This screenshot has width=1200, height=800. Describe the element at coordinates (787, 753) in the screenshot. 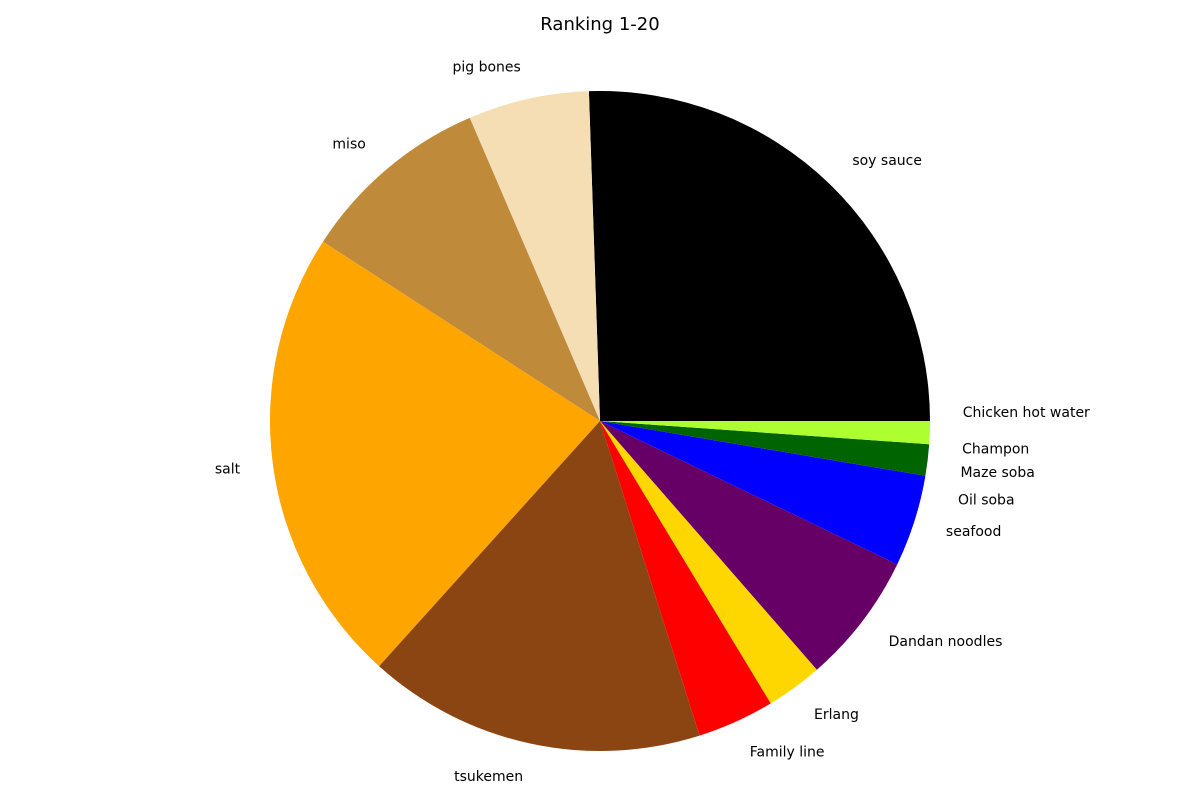

I see `pie-label-family-line: Family line` at that location.